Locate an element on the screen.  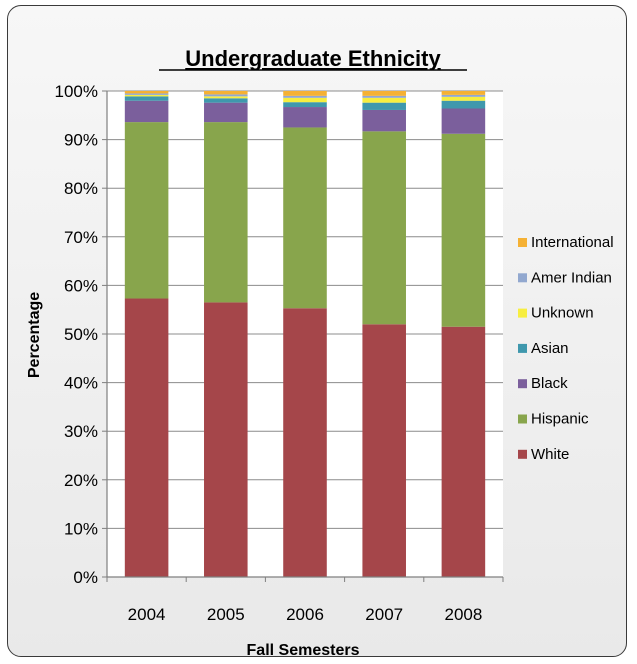
legend-label: Hispanic is located at coordinates (560, 419).